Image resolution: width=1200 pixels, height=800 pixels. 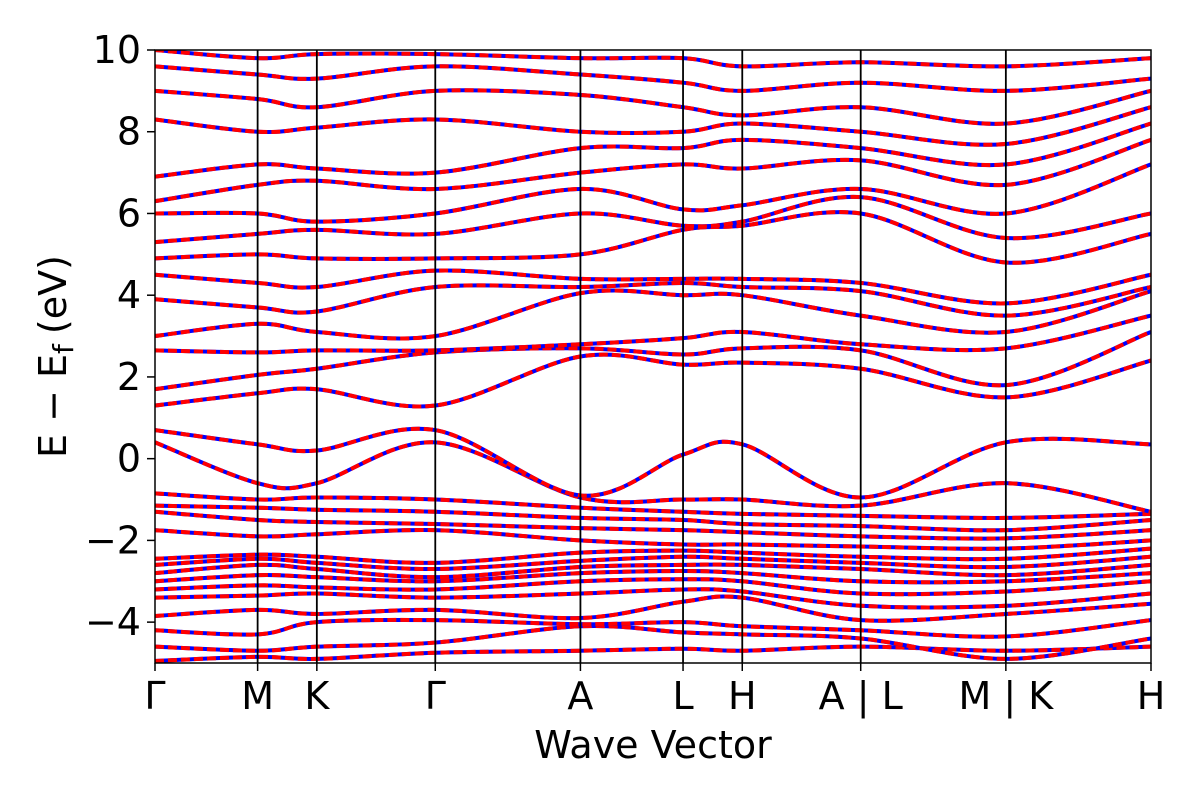 I want to click on y-tick-label-5: 6, so click(x=129, y=213).